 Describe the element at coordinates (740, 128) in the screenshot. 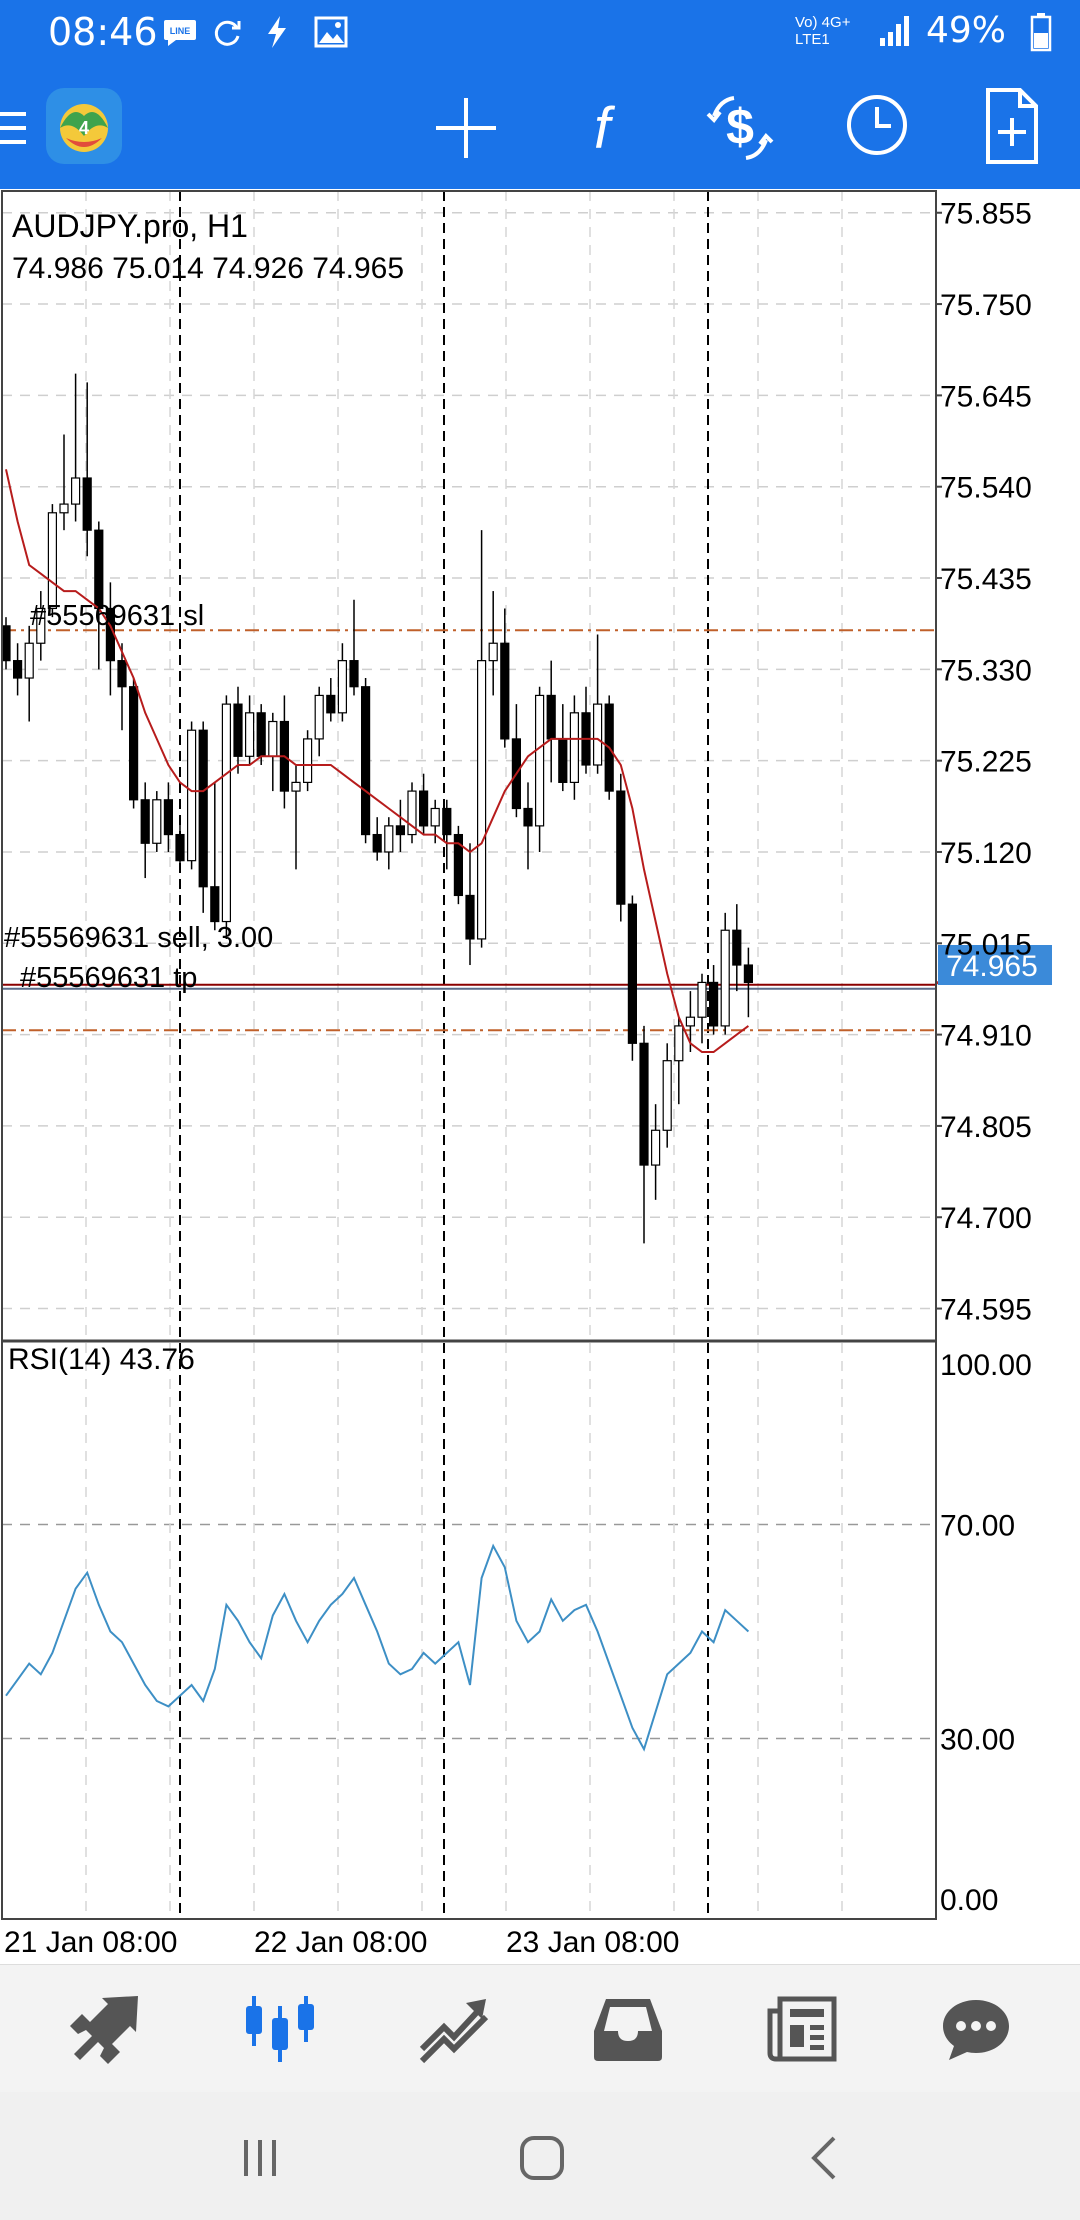

I see `symbol-dollar-icon: $` at that location.